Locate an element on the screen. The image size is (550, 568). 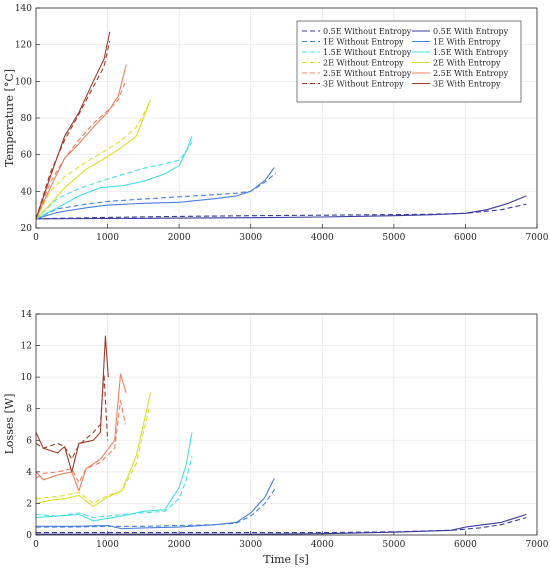
y-tick-label: 20 is located at coordinates (27, 229).